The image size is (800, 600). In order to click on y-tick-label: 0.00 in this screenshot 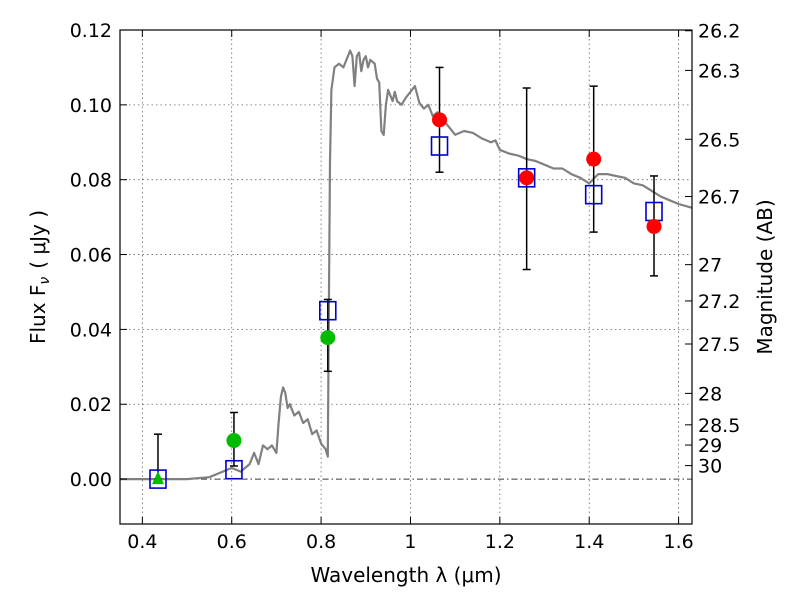, I will do `click(91, 480)`.